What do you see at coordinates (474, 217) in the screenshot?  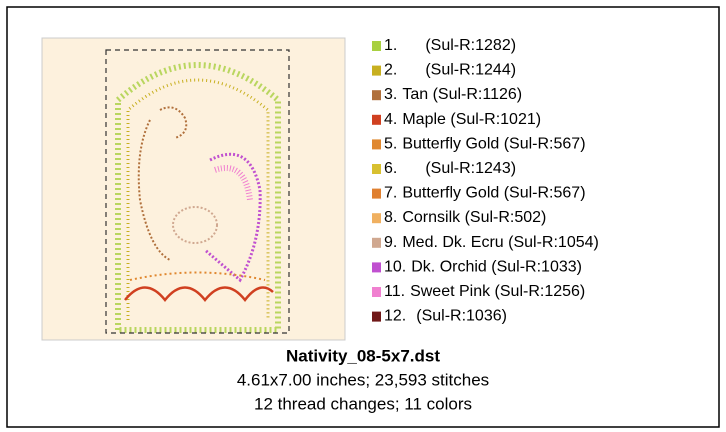 I see `thread-name: Cornsilk (Sul-R:502)` at bounding box center [474, 217].